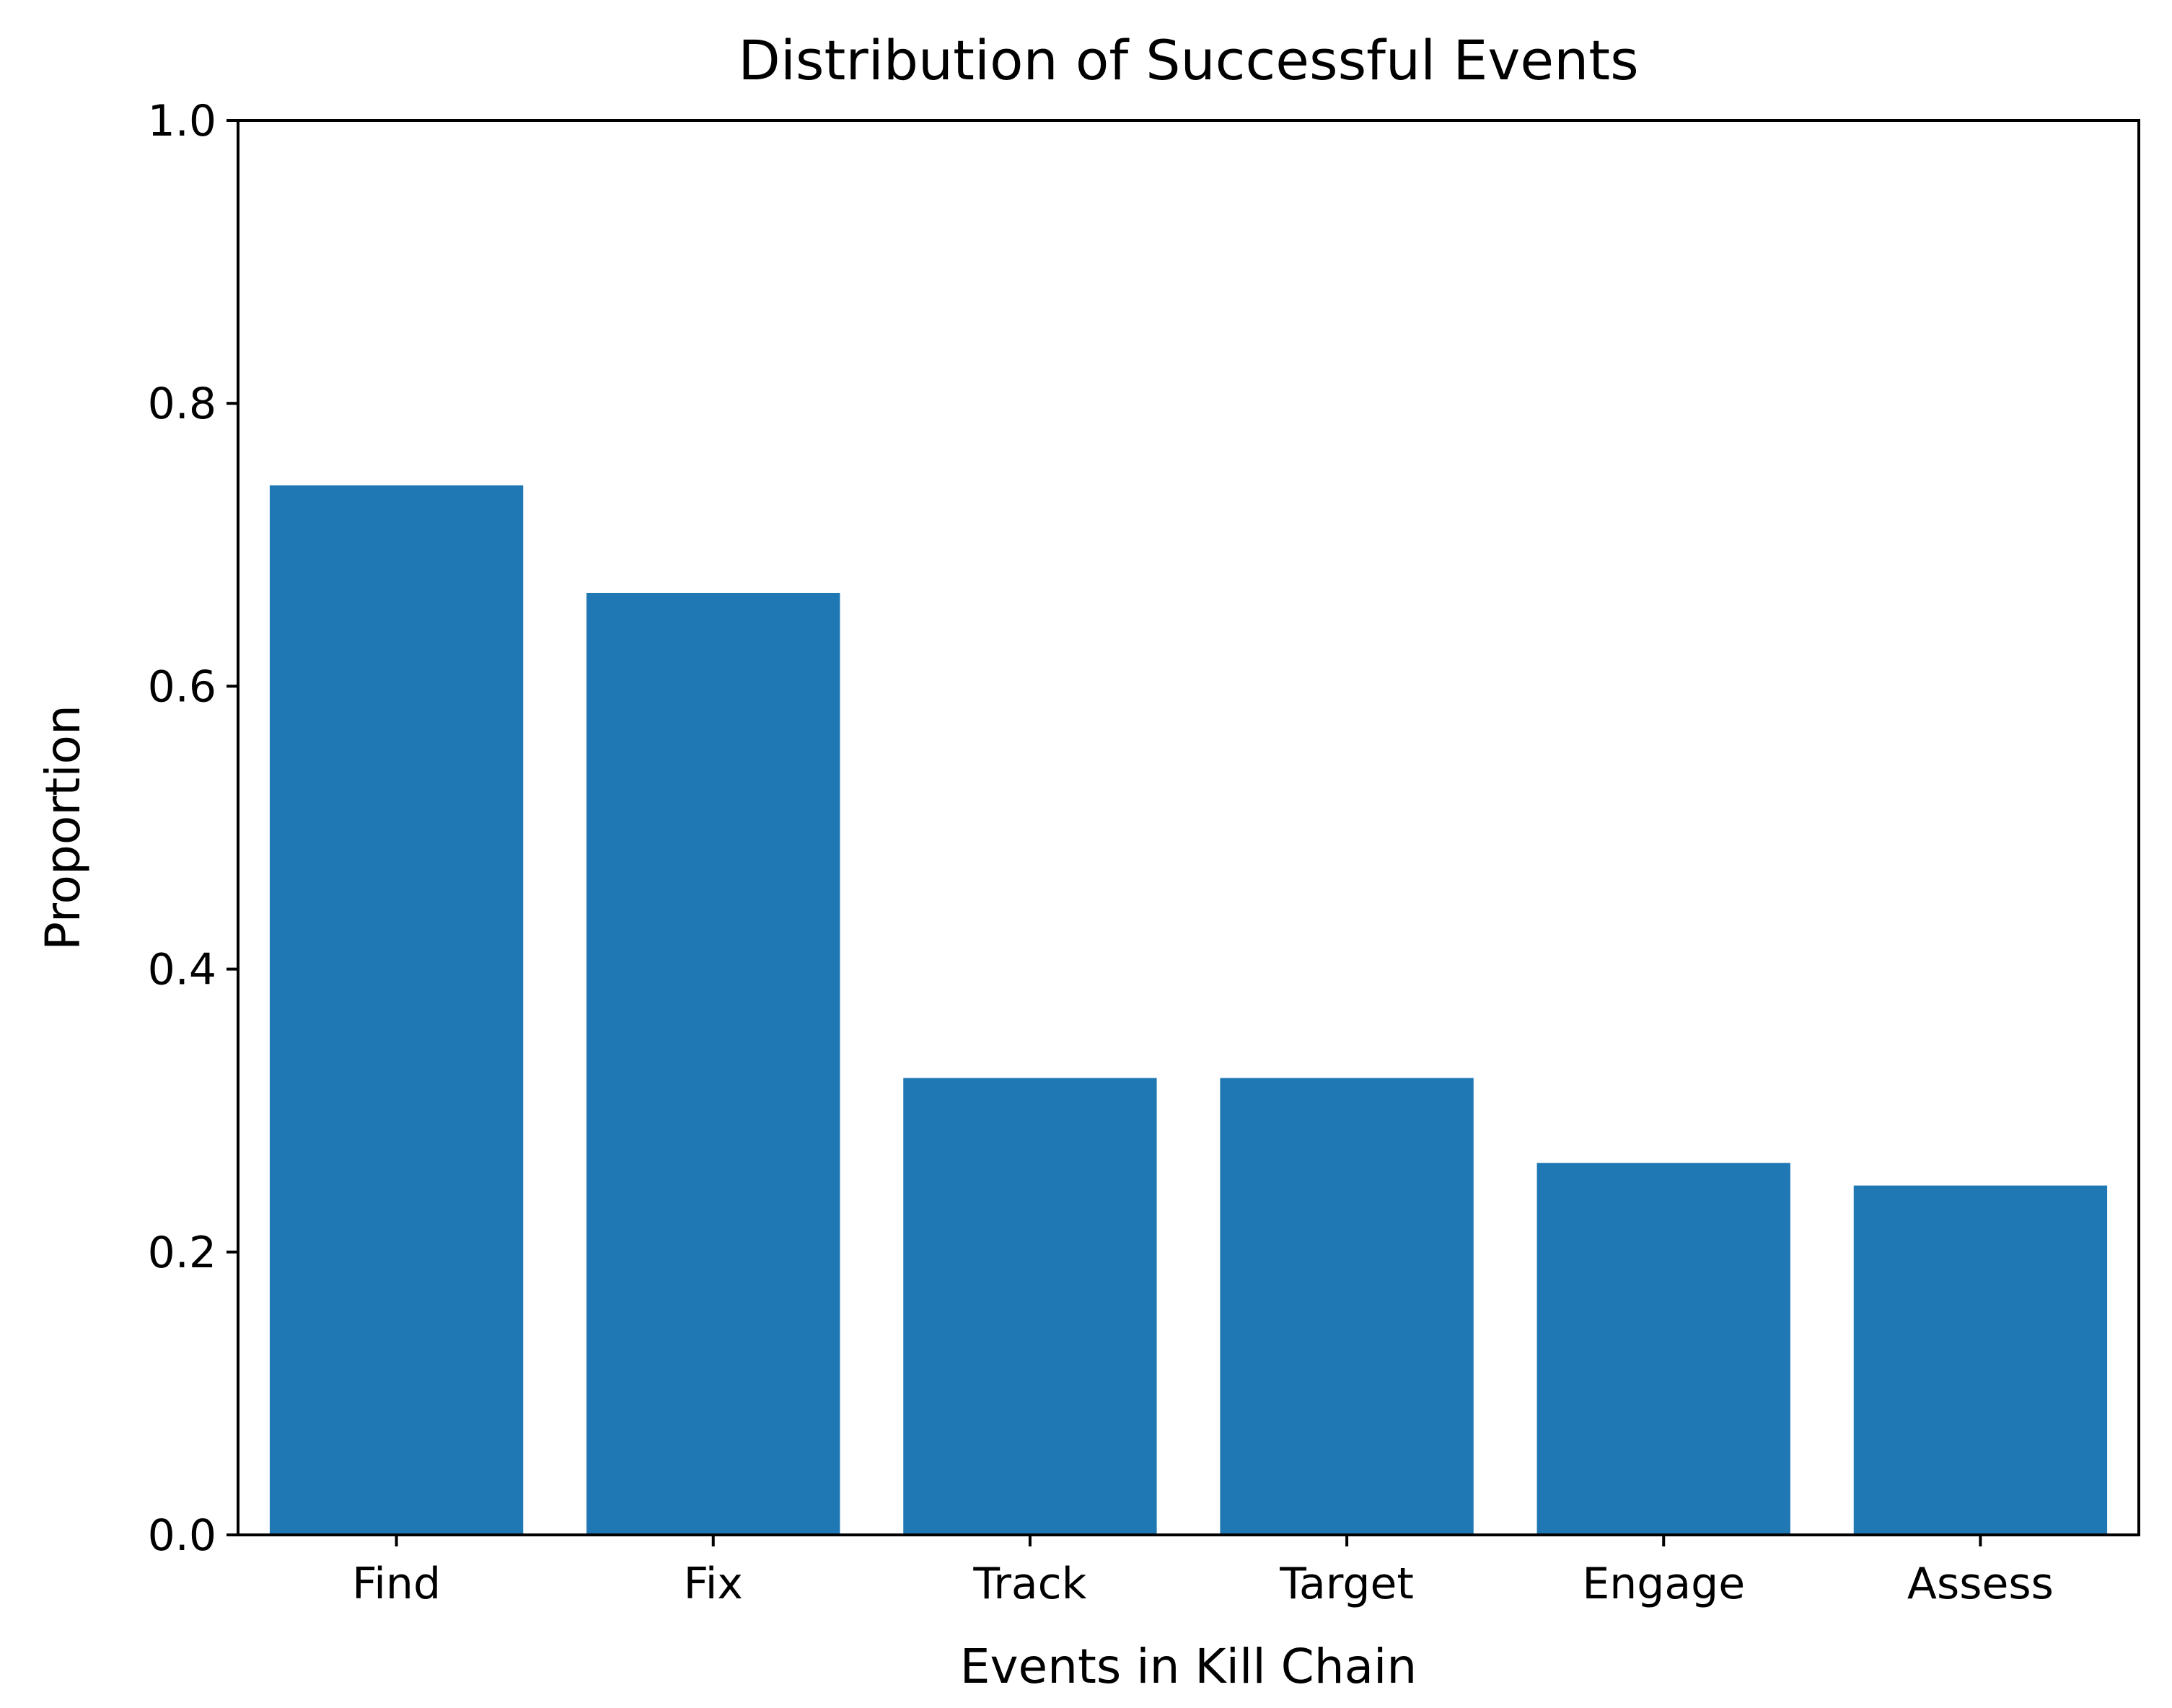  Describe the element at coordinates (1980, 1360) in the screenshot. I see `bar-assess` at that location.